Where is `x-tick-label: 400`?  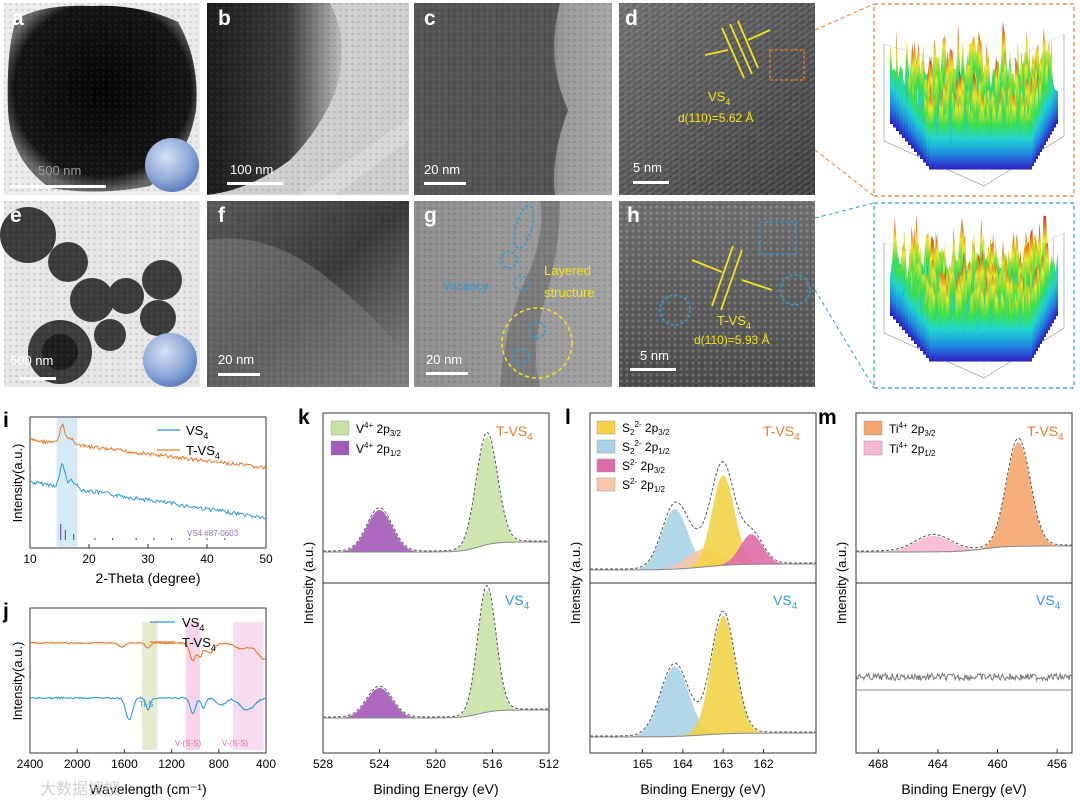
x-tick-label: 400 is located at coordinates (266, 764).